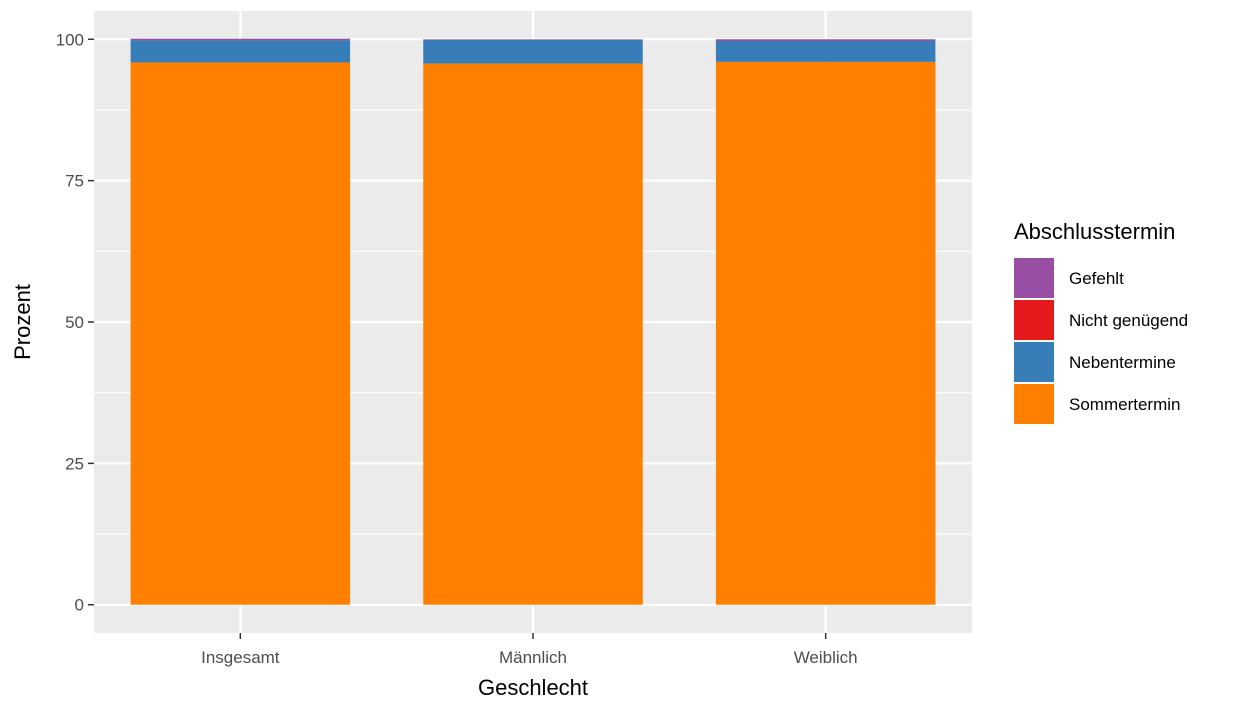  What do you see at coordinates (240, 657) in the screenshot?
I see `x-tick-label: Insgesamt` at bounding box center [240, 657].